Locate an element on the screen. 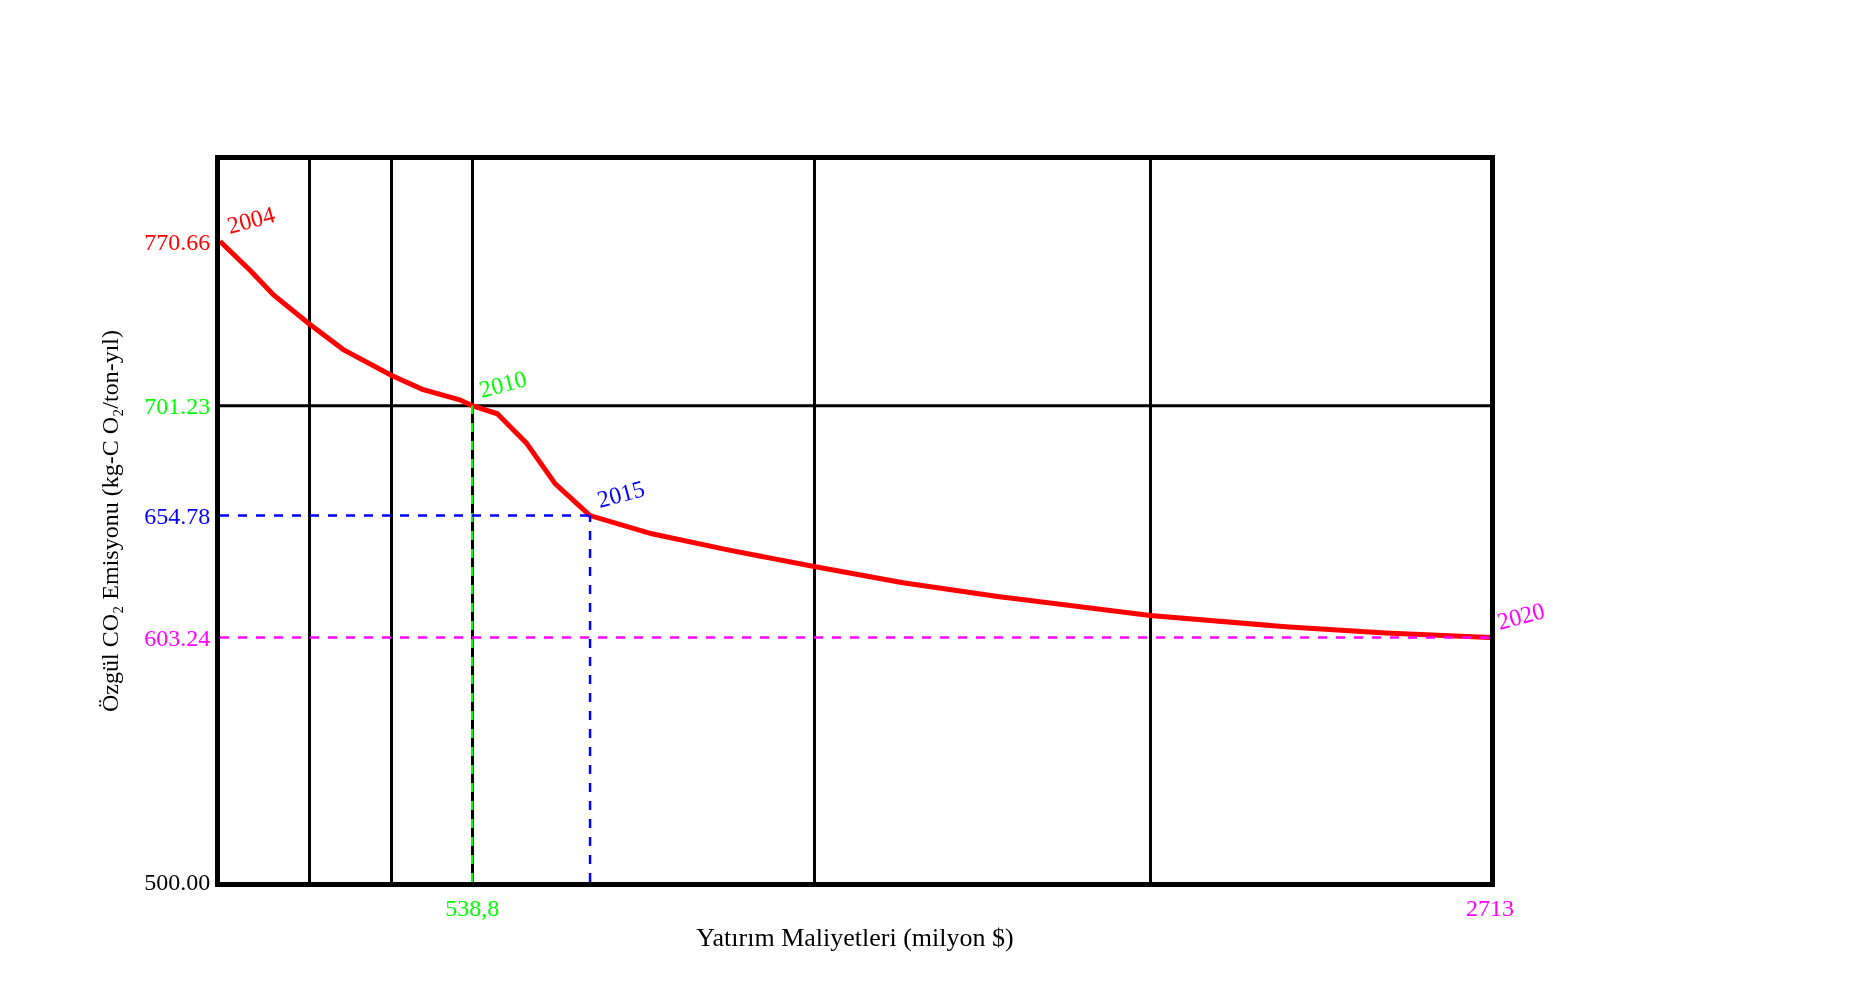 Image resolution: width=1863 pixels, height=995 pixels. annotation: 2010 is located at coordinates (503, 384).